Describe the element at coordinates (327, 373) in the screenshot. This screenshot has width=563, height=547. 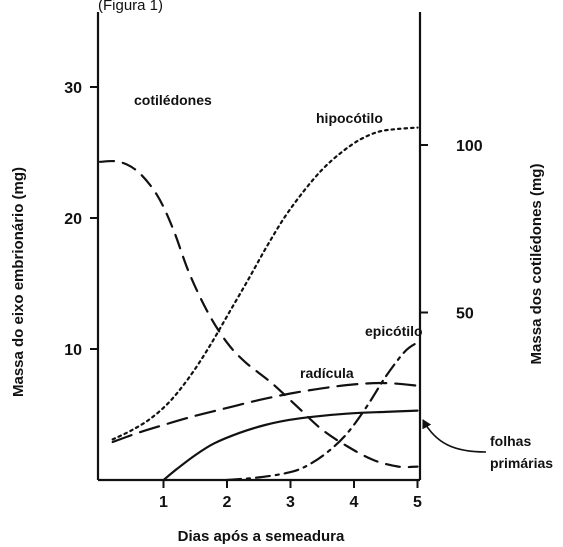
I see `label-radicula: radícula` at that location.